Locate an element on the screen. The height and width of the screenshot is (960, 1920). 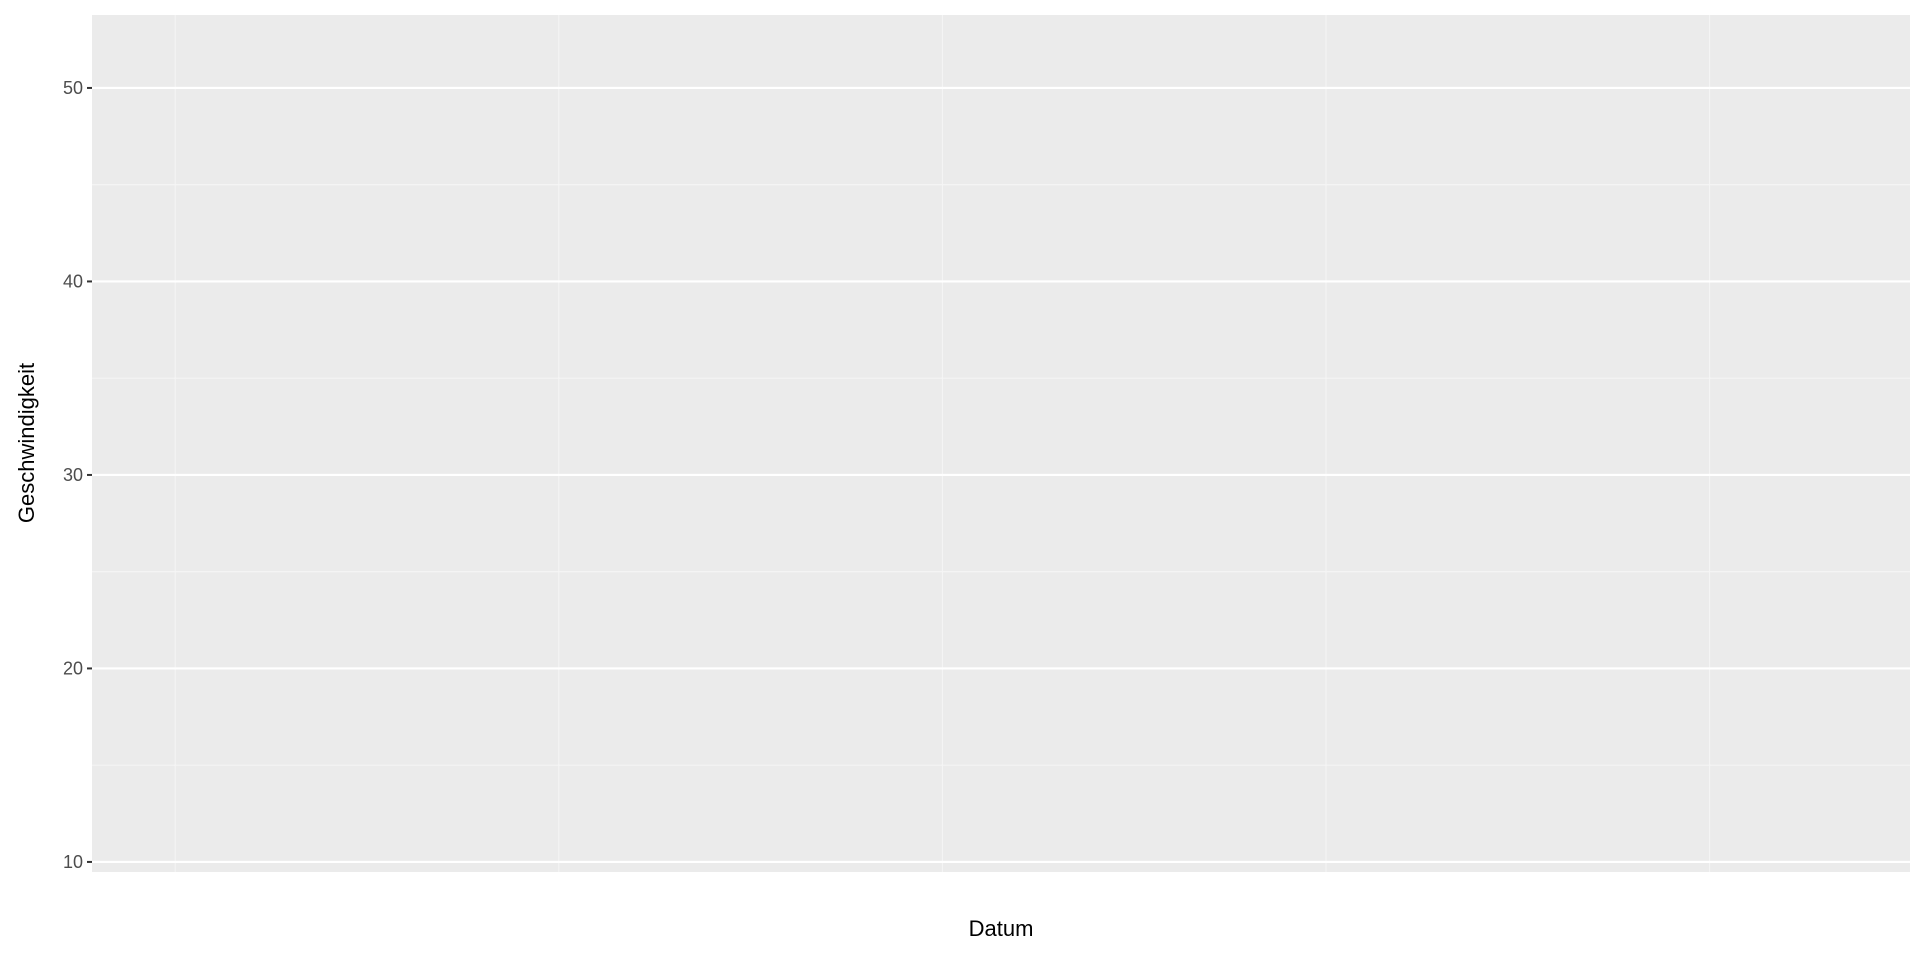
y-tick-label: 20 is located at coordinates (73, 668).